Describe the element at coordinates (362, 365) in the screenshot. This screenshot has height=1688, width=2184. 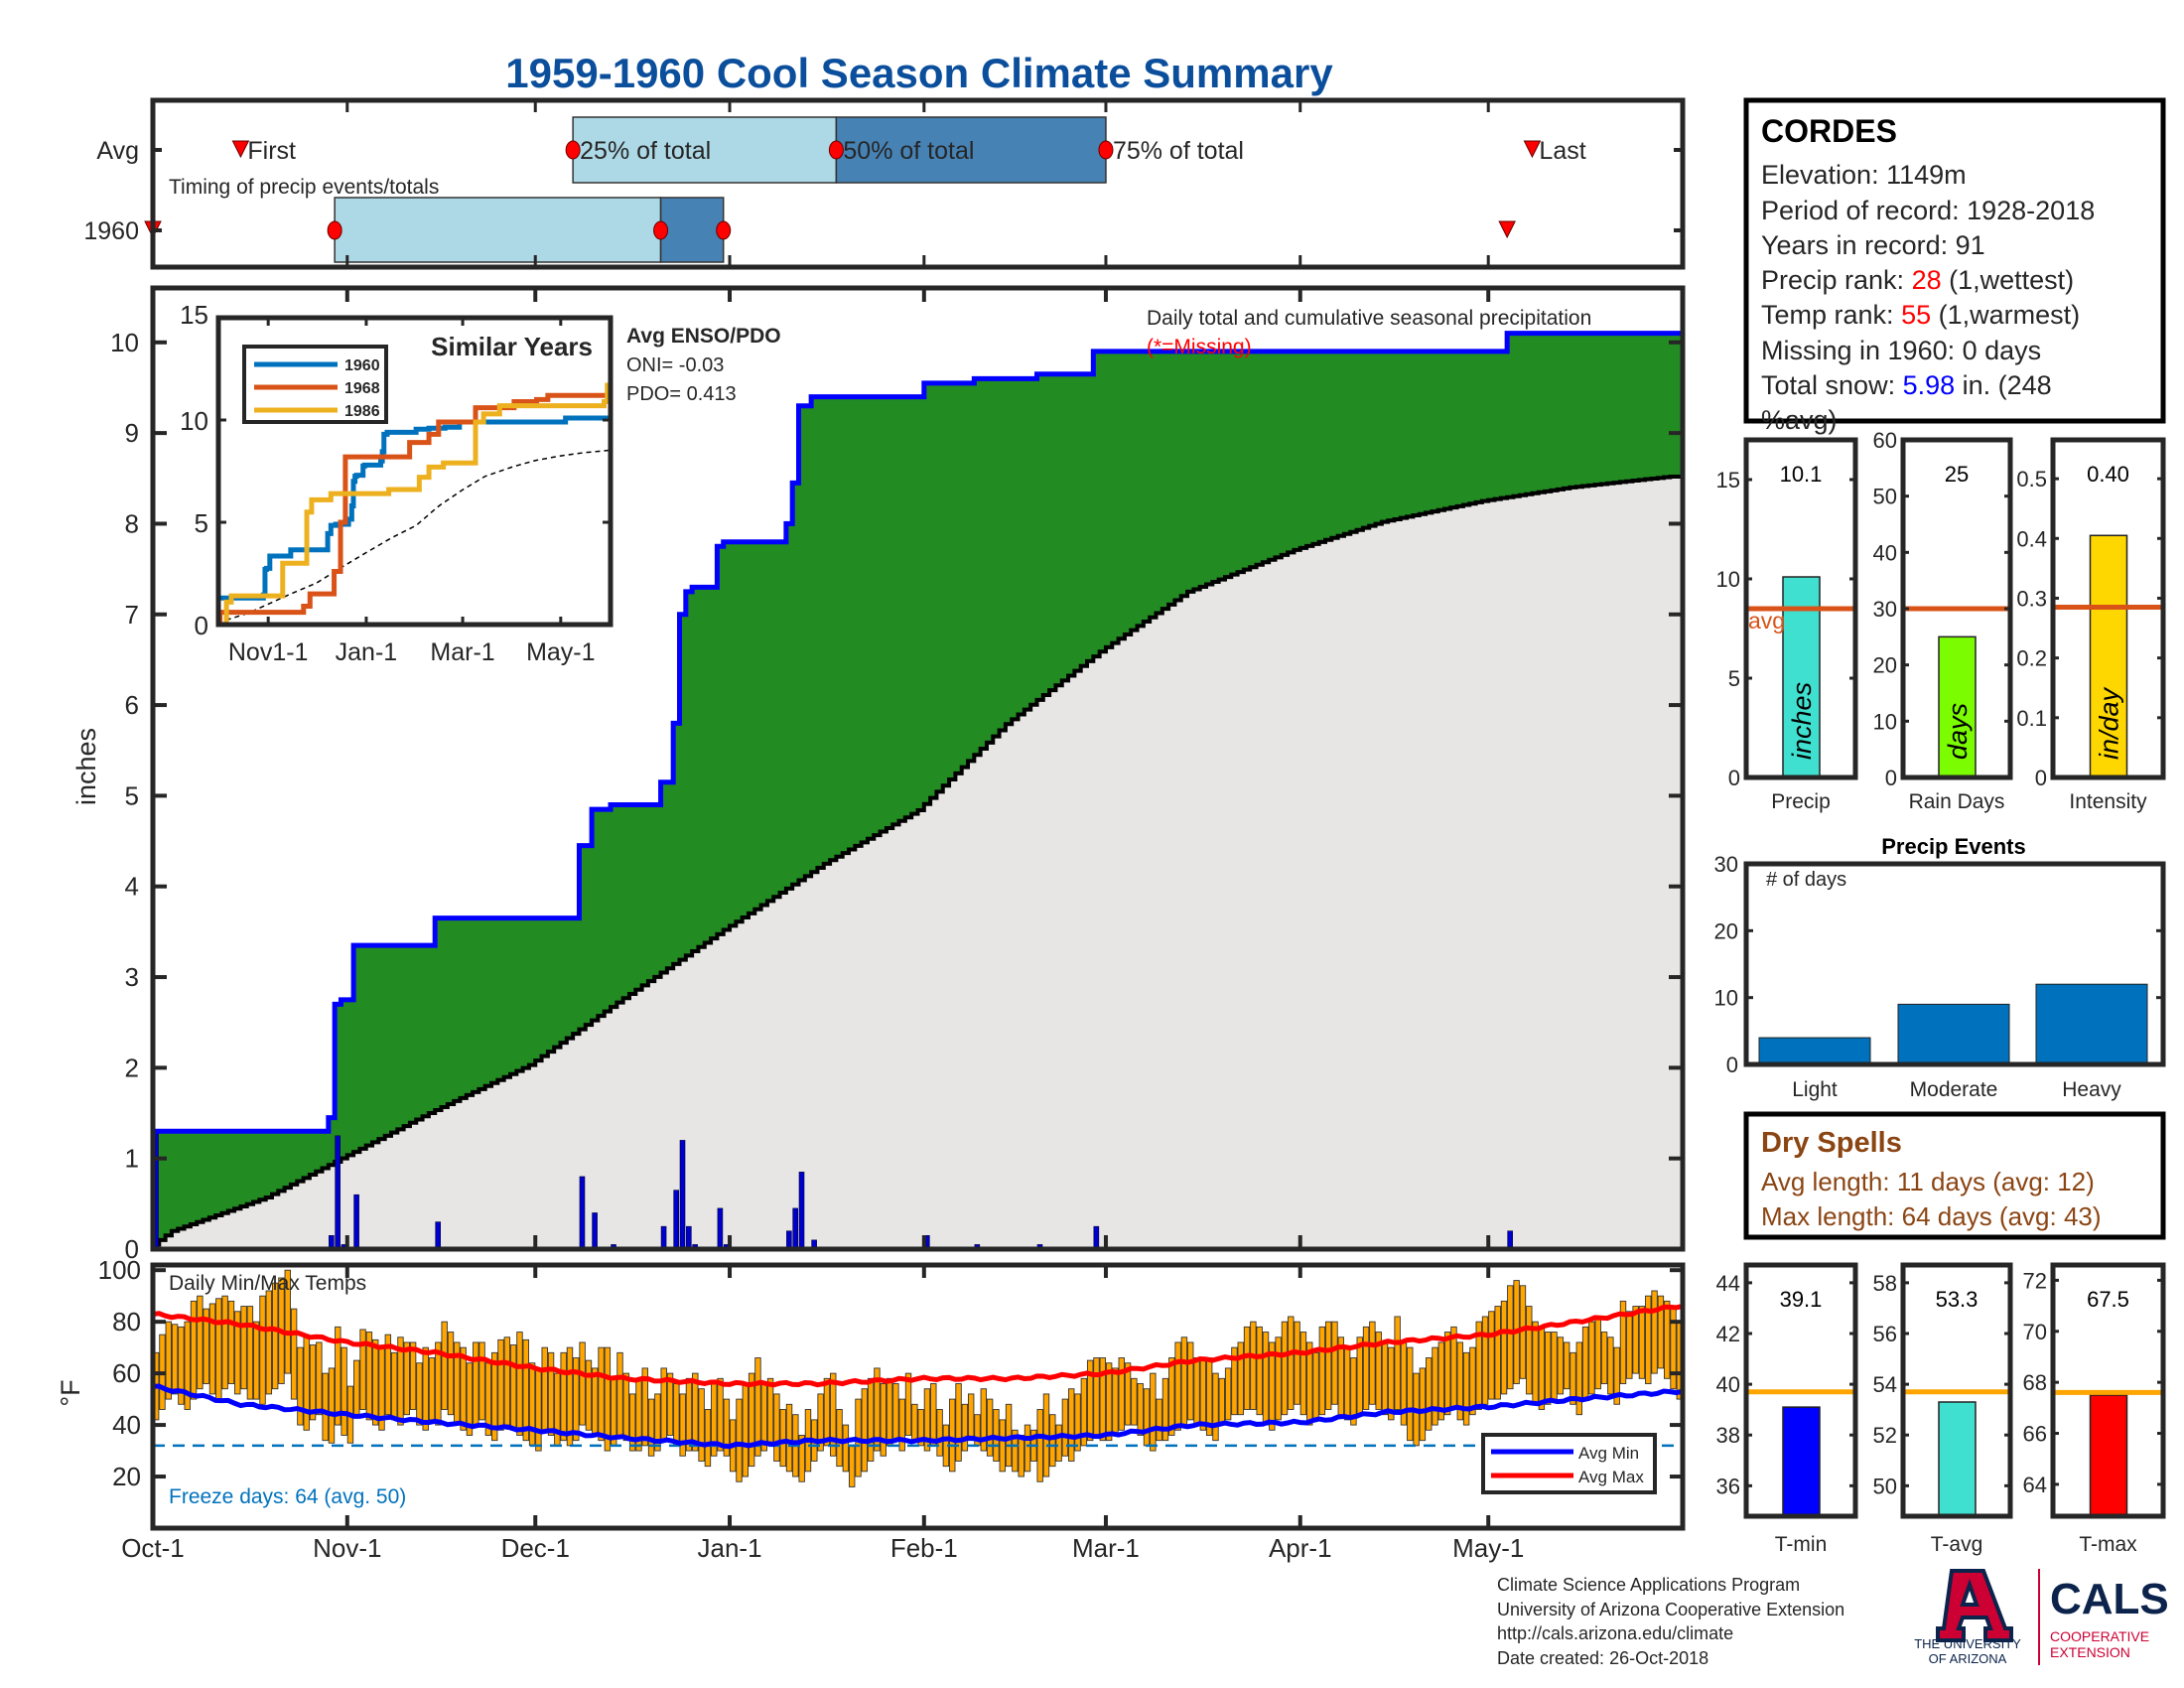
I see `inset-legend-label-1960: 1960` at that location.